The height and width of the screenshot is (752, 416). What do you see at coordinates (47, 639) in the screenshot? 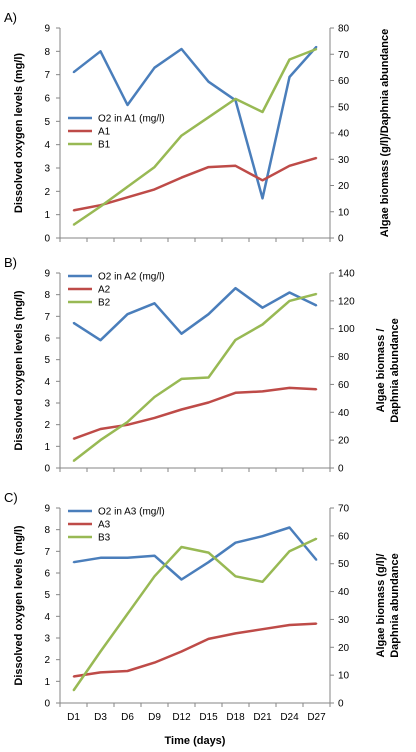
I see `left-tick-label: 3` at bounding box center [47, 639].